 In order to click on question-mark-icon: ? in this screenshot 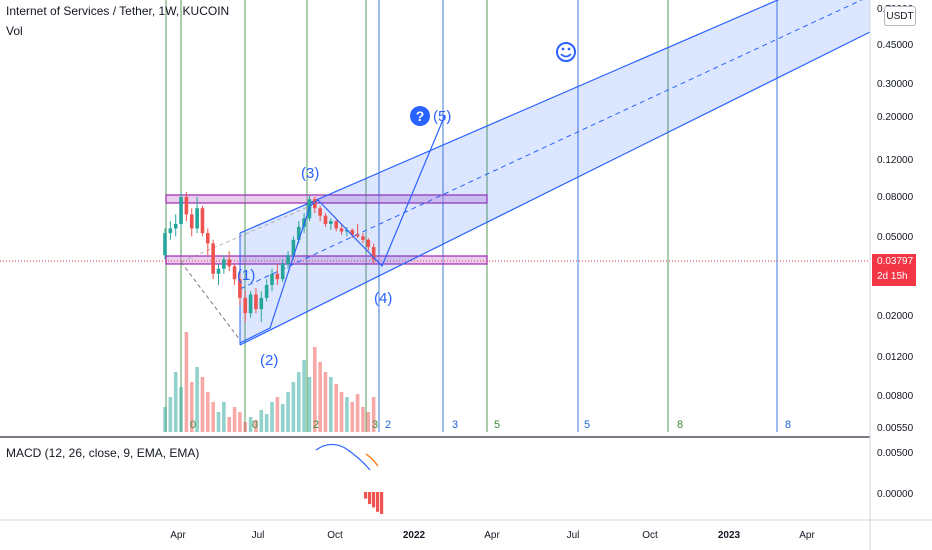, I will do `click(420, 116)`.